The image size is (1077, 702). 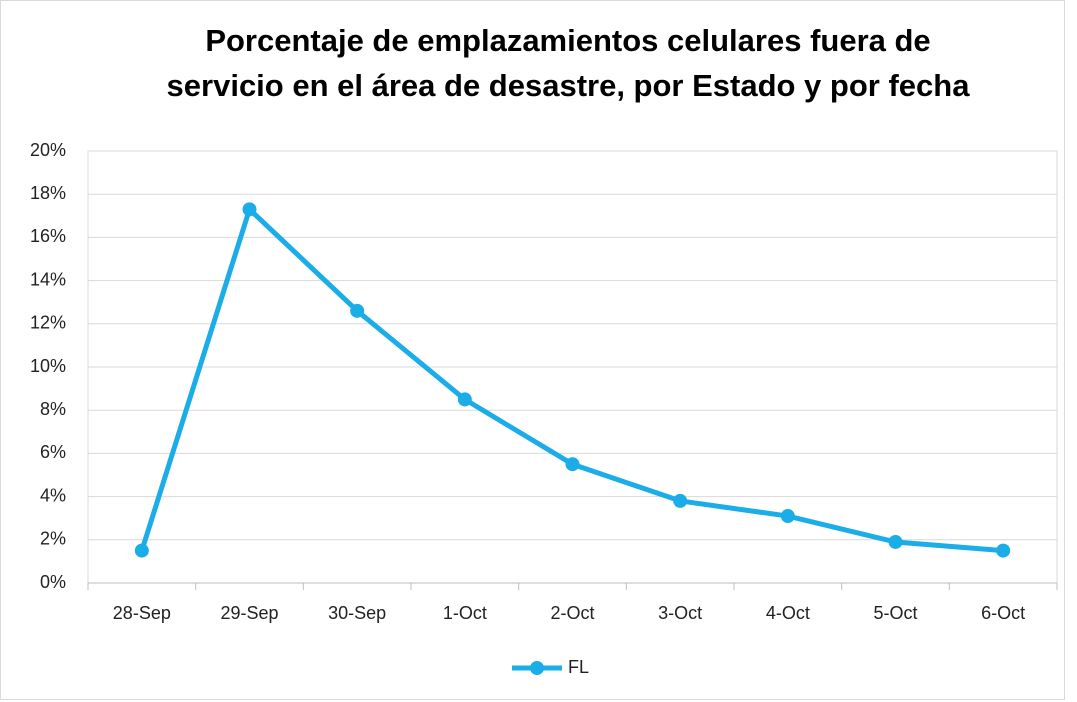 What do you see at coordinates (48, 150) in the screenshot?
I see `y-tick-label: 20%` at bounding box center [48, 150].